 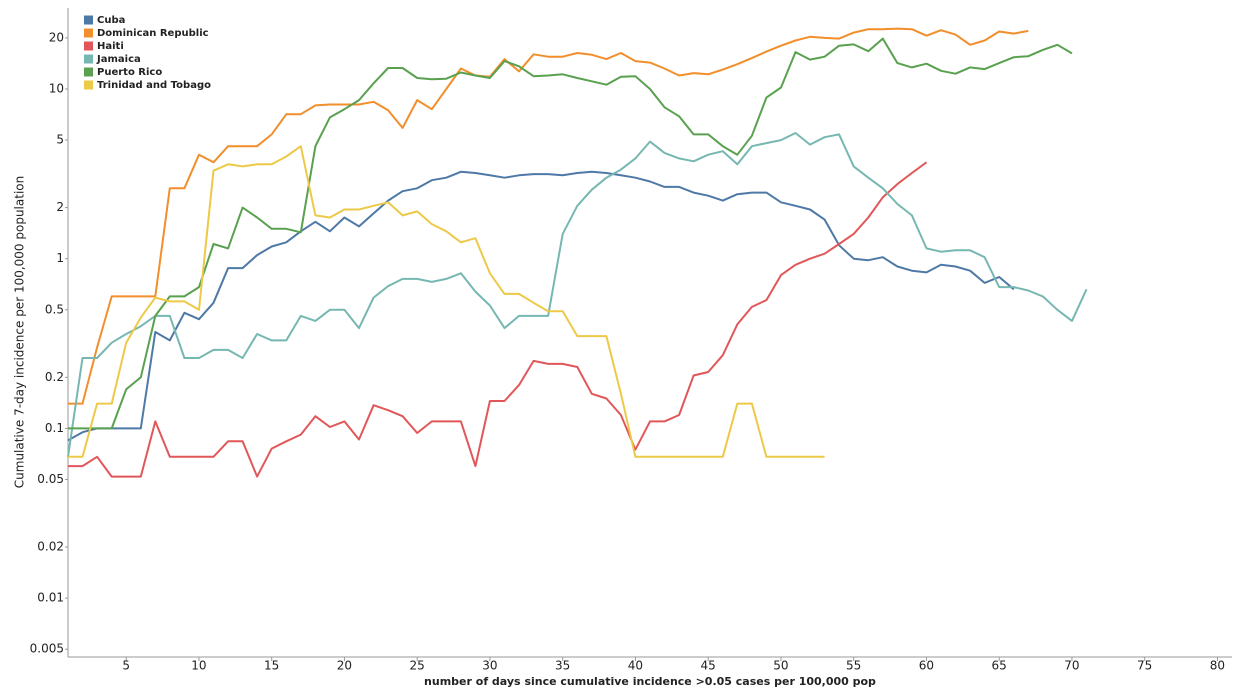 What do you see at coordinates (54, 377) in the screenshot?
I see `y-tick-label: 0.2` at bounding box center [54, 377].